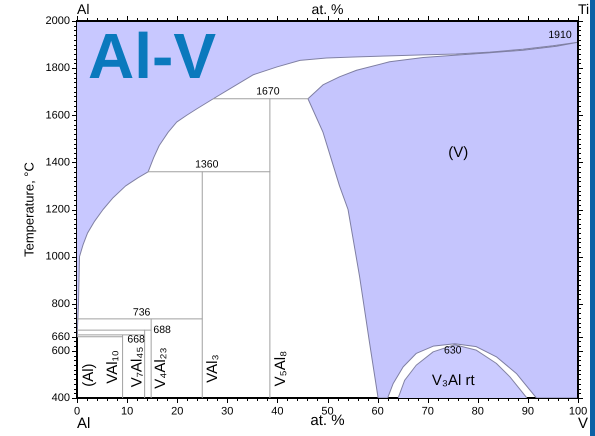  I want to click on y-tick-label: 2000, so click(58, 21).